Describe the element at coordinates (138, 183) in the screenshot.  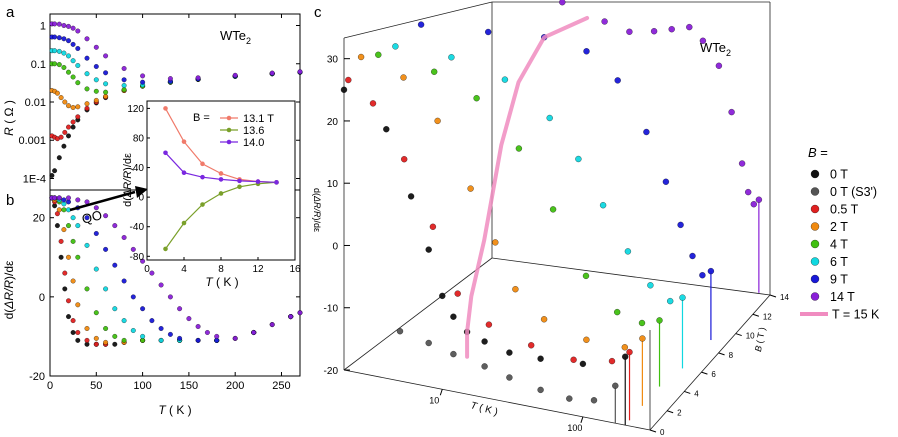
I see `inset-y-ticks: -80 -40 0 40 80 120` at that location.